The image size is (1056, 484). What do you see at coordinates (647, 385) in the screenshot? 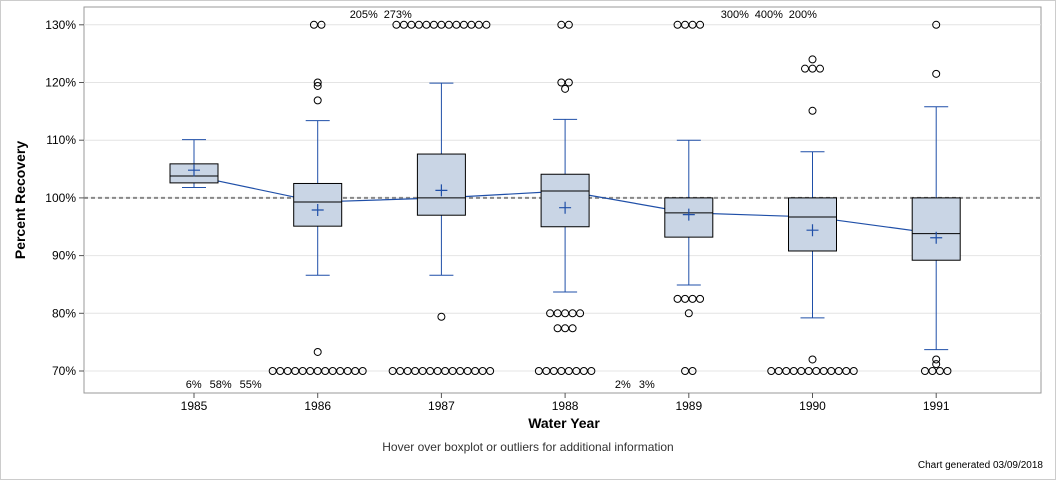
I see `offscale-label: 3%` at bounding box center [647, 385].